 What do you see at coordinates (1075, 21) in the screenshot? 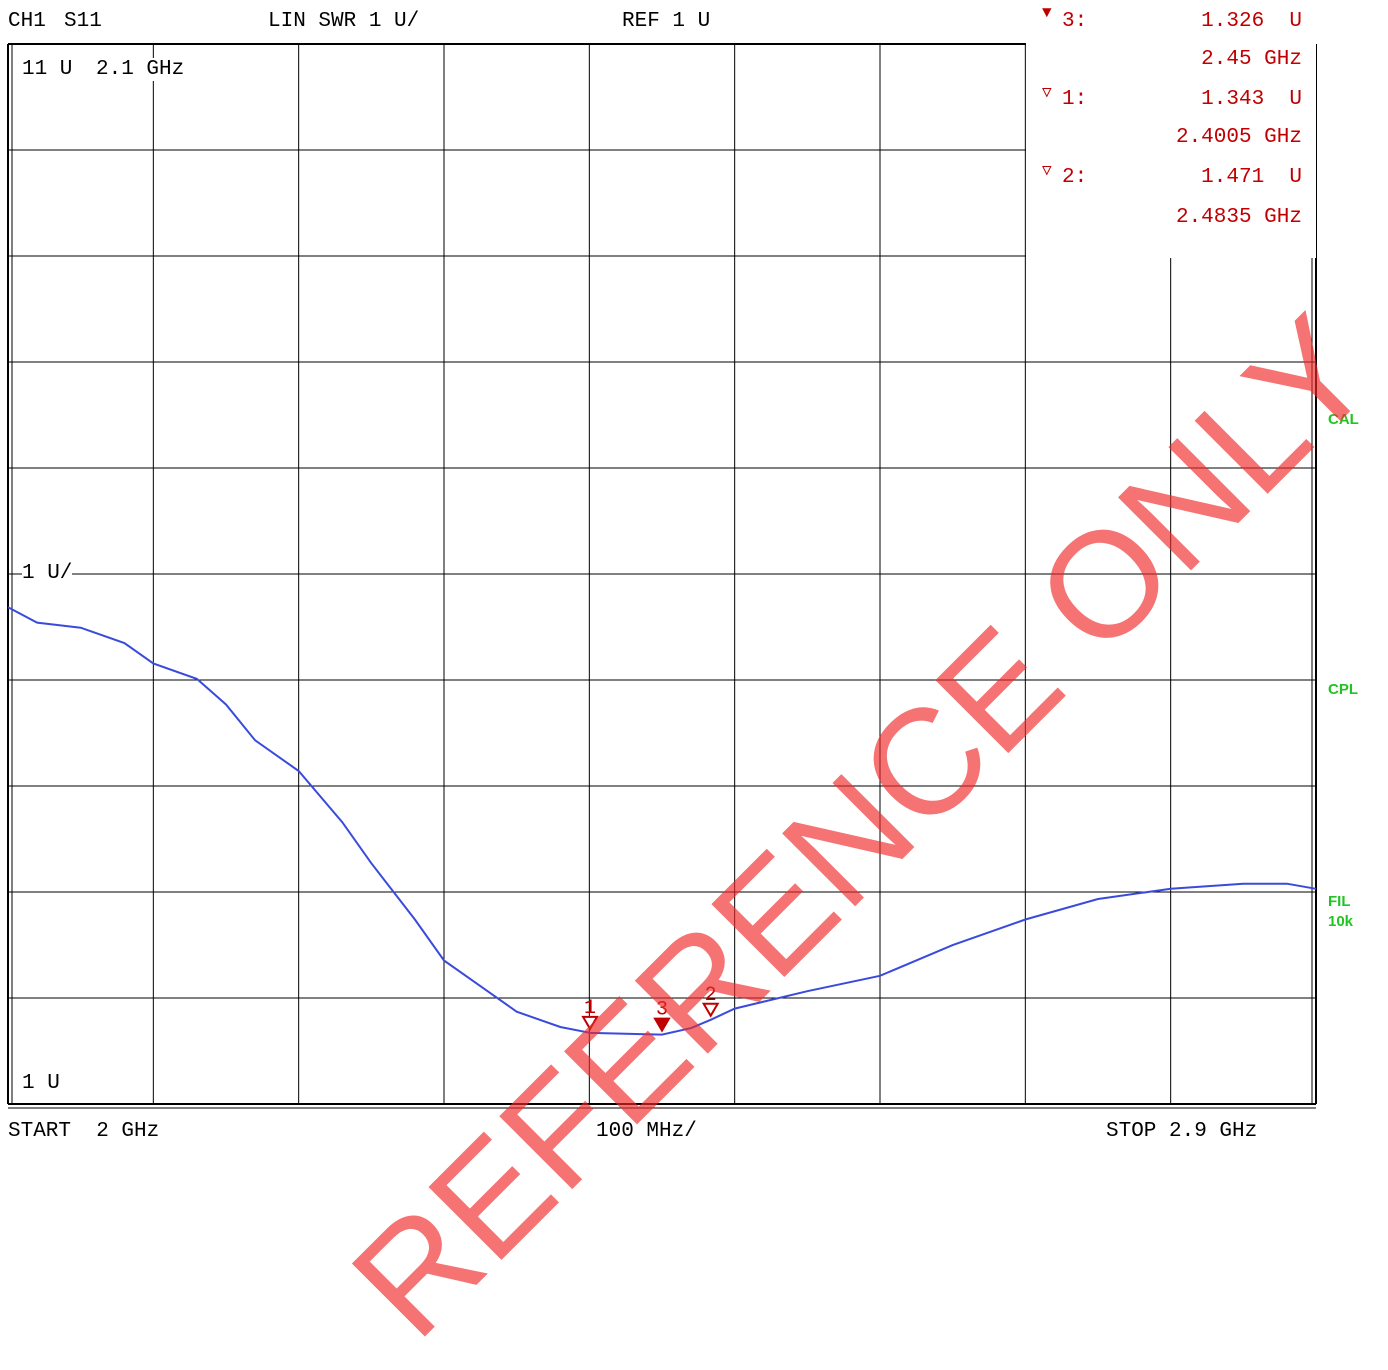
I see `marker-3-label: 3:` at bounding box center [1075, 21].